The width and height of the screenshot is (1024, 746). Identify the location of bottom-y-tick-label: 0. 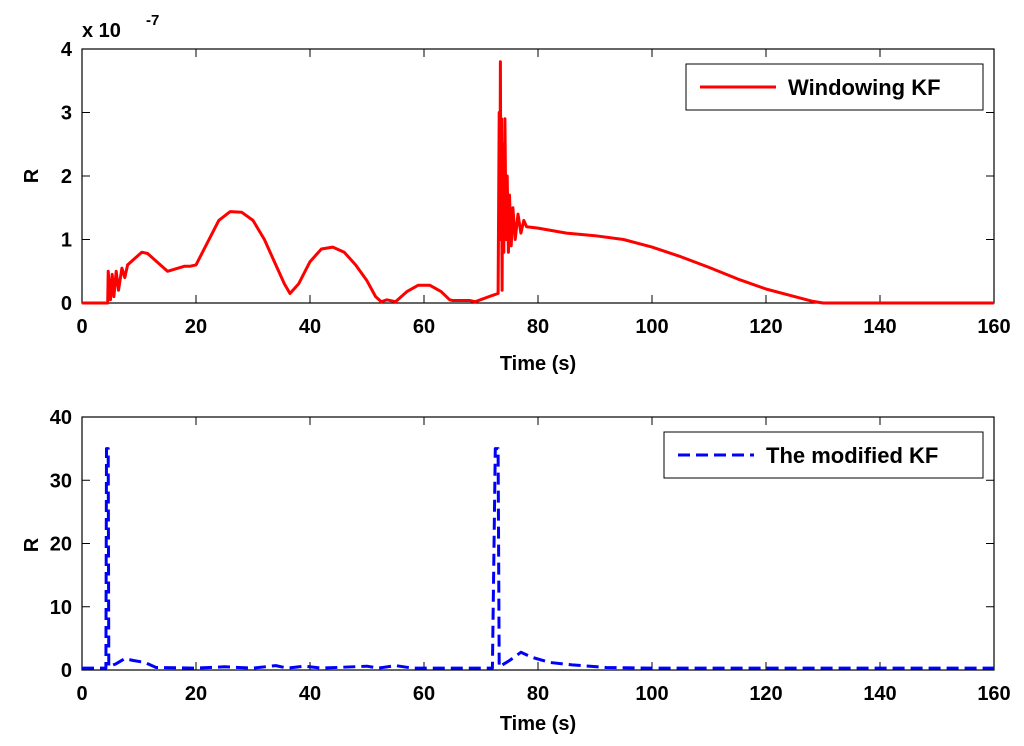
(66, 671).